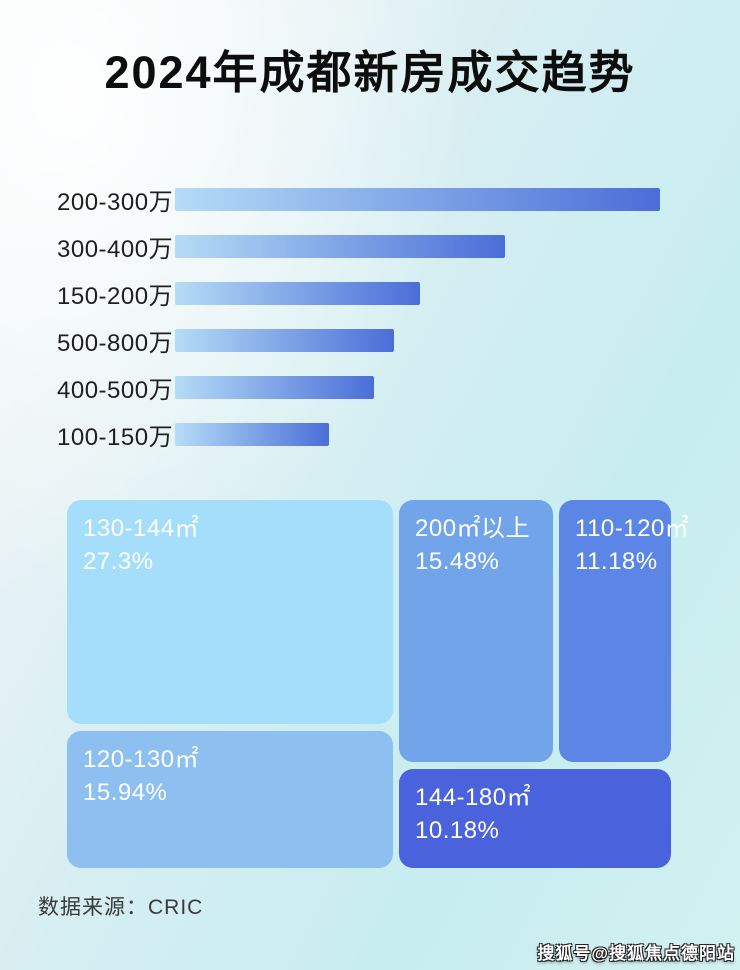 This screenshot has height=970, width=740. Describe the element at coordinates (473, 797) in the screenshot. I see `treemap-block-label: 144-180㎡` at that location.